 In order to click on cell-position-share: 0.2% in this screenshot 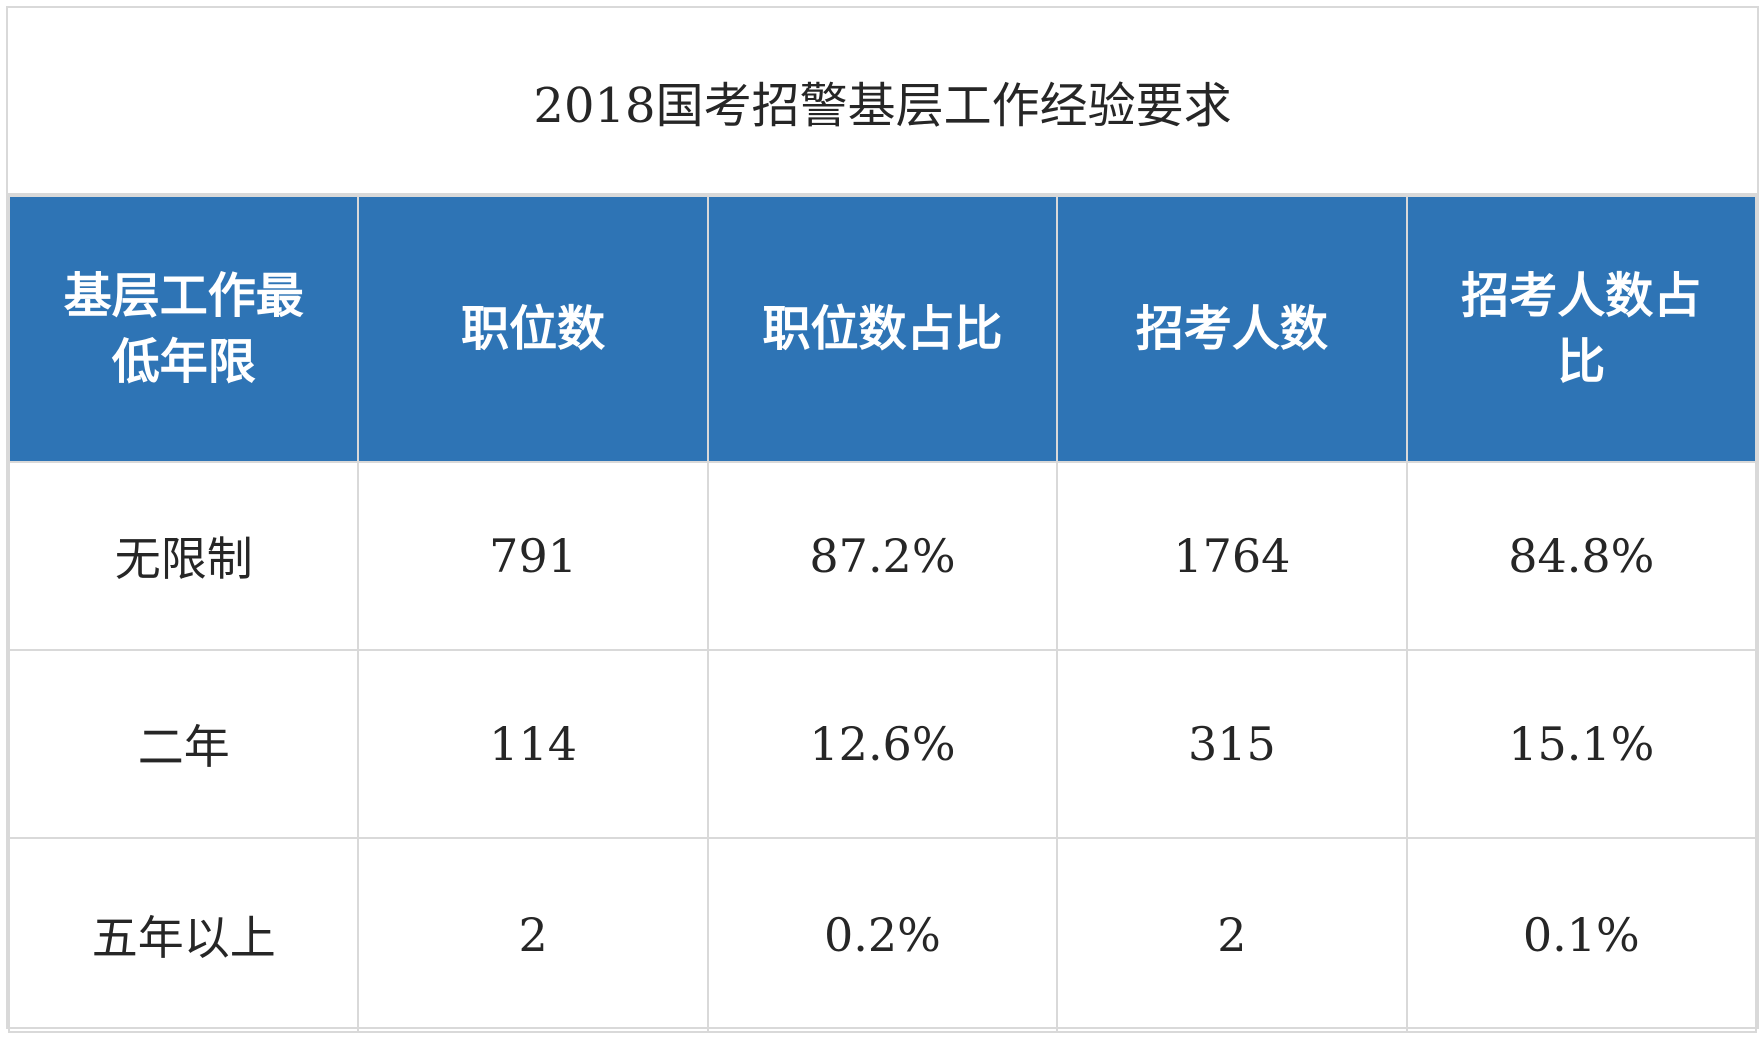, I will do `click(882, 935)`.